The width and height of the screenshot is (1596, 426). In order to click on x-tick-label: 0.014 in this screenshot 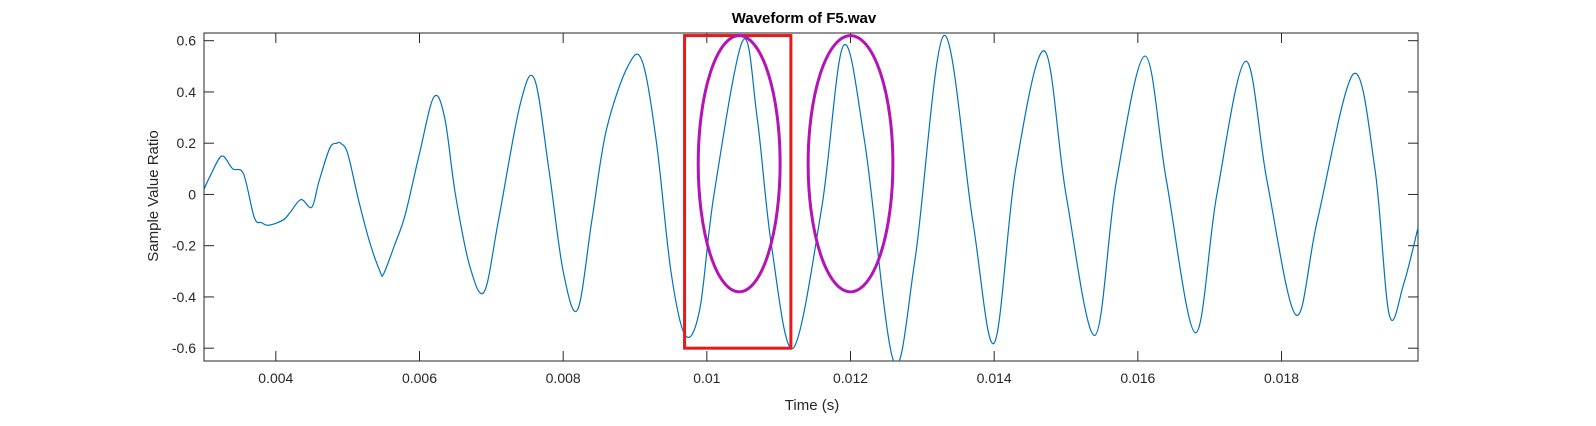, I will do `click(994, 378)`.